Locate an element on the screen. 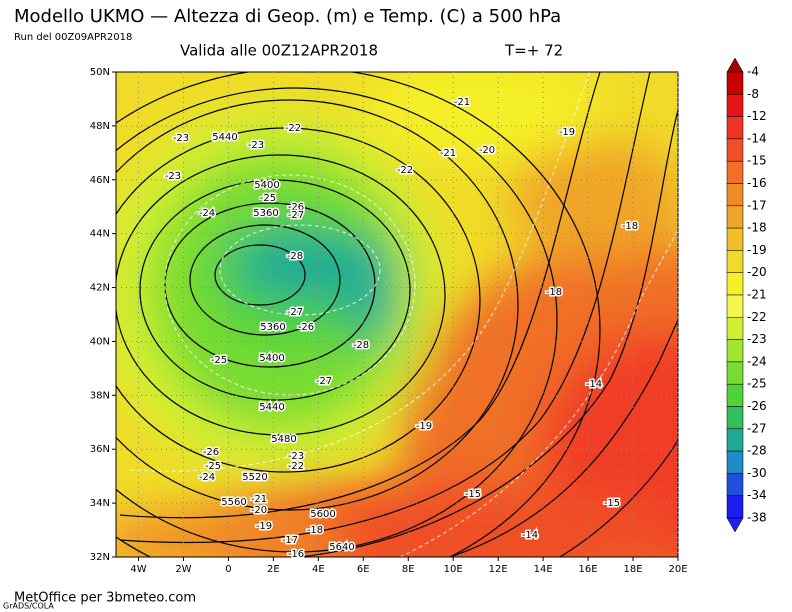 The height and width of the screenshot is (612, 792). contour-label: 5520 is located at coordinates (254, 477).